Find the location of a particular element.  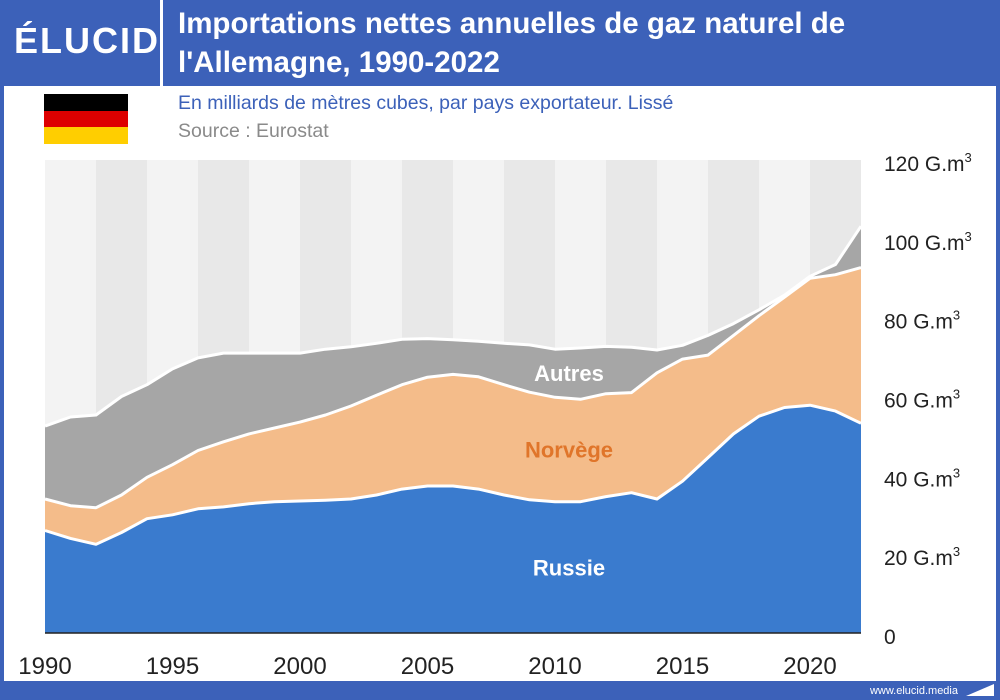

flag-stripe-black is located at coordinates (86, 102).